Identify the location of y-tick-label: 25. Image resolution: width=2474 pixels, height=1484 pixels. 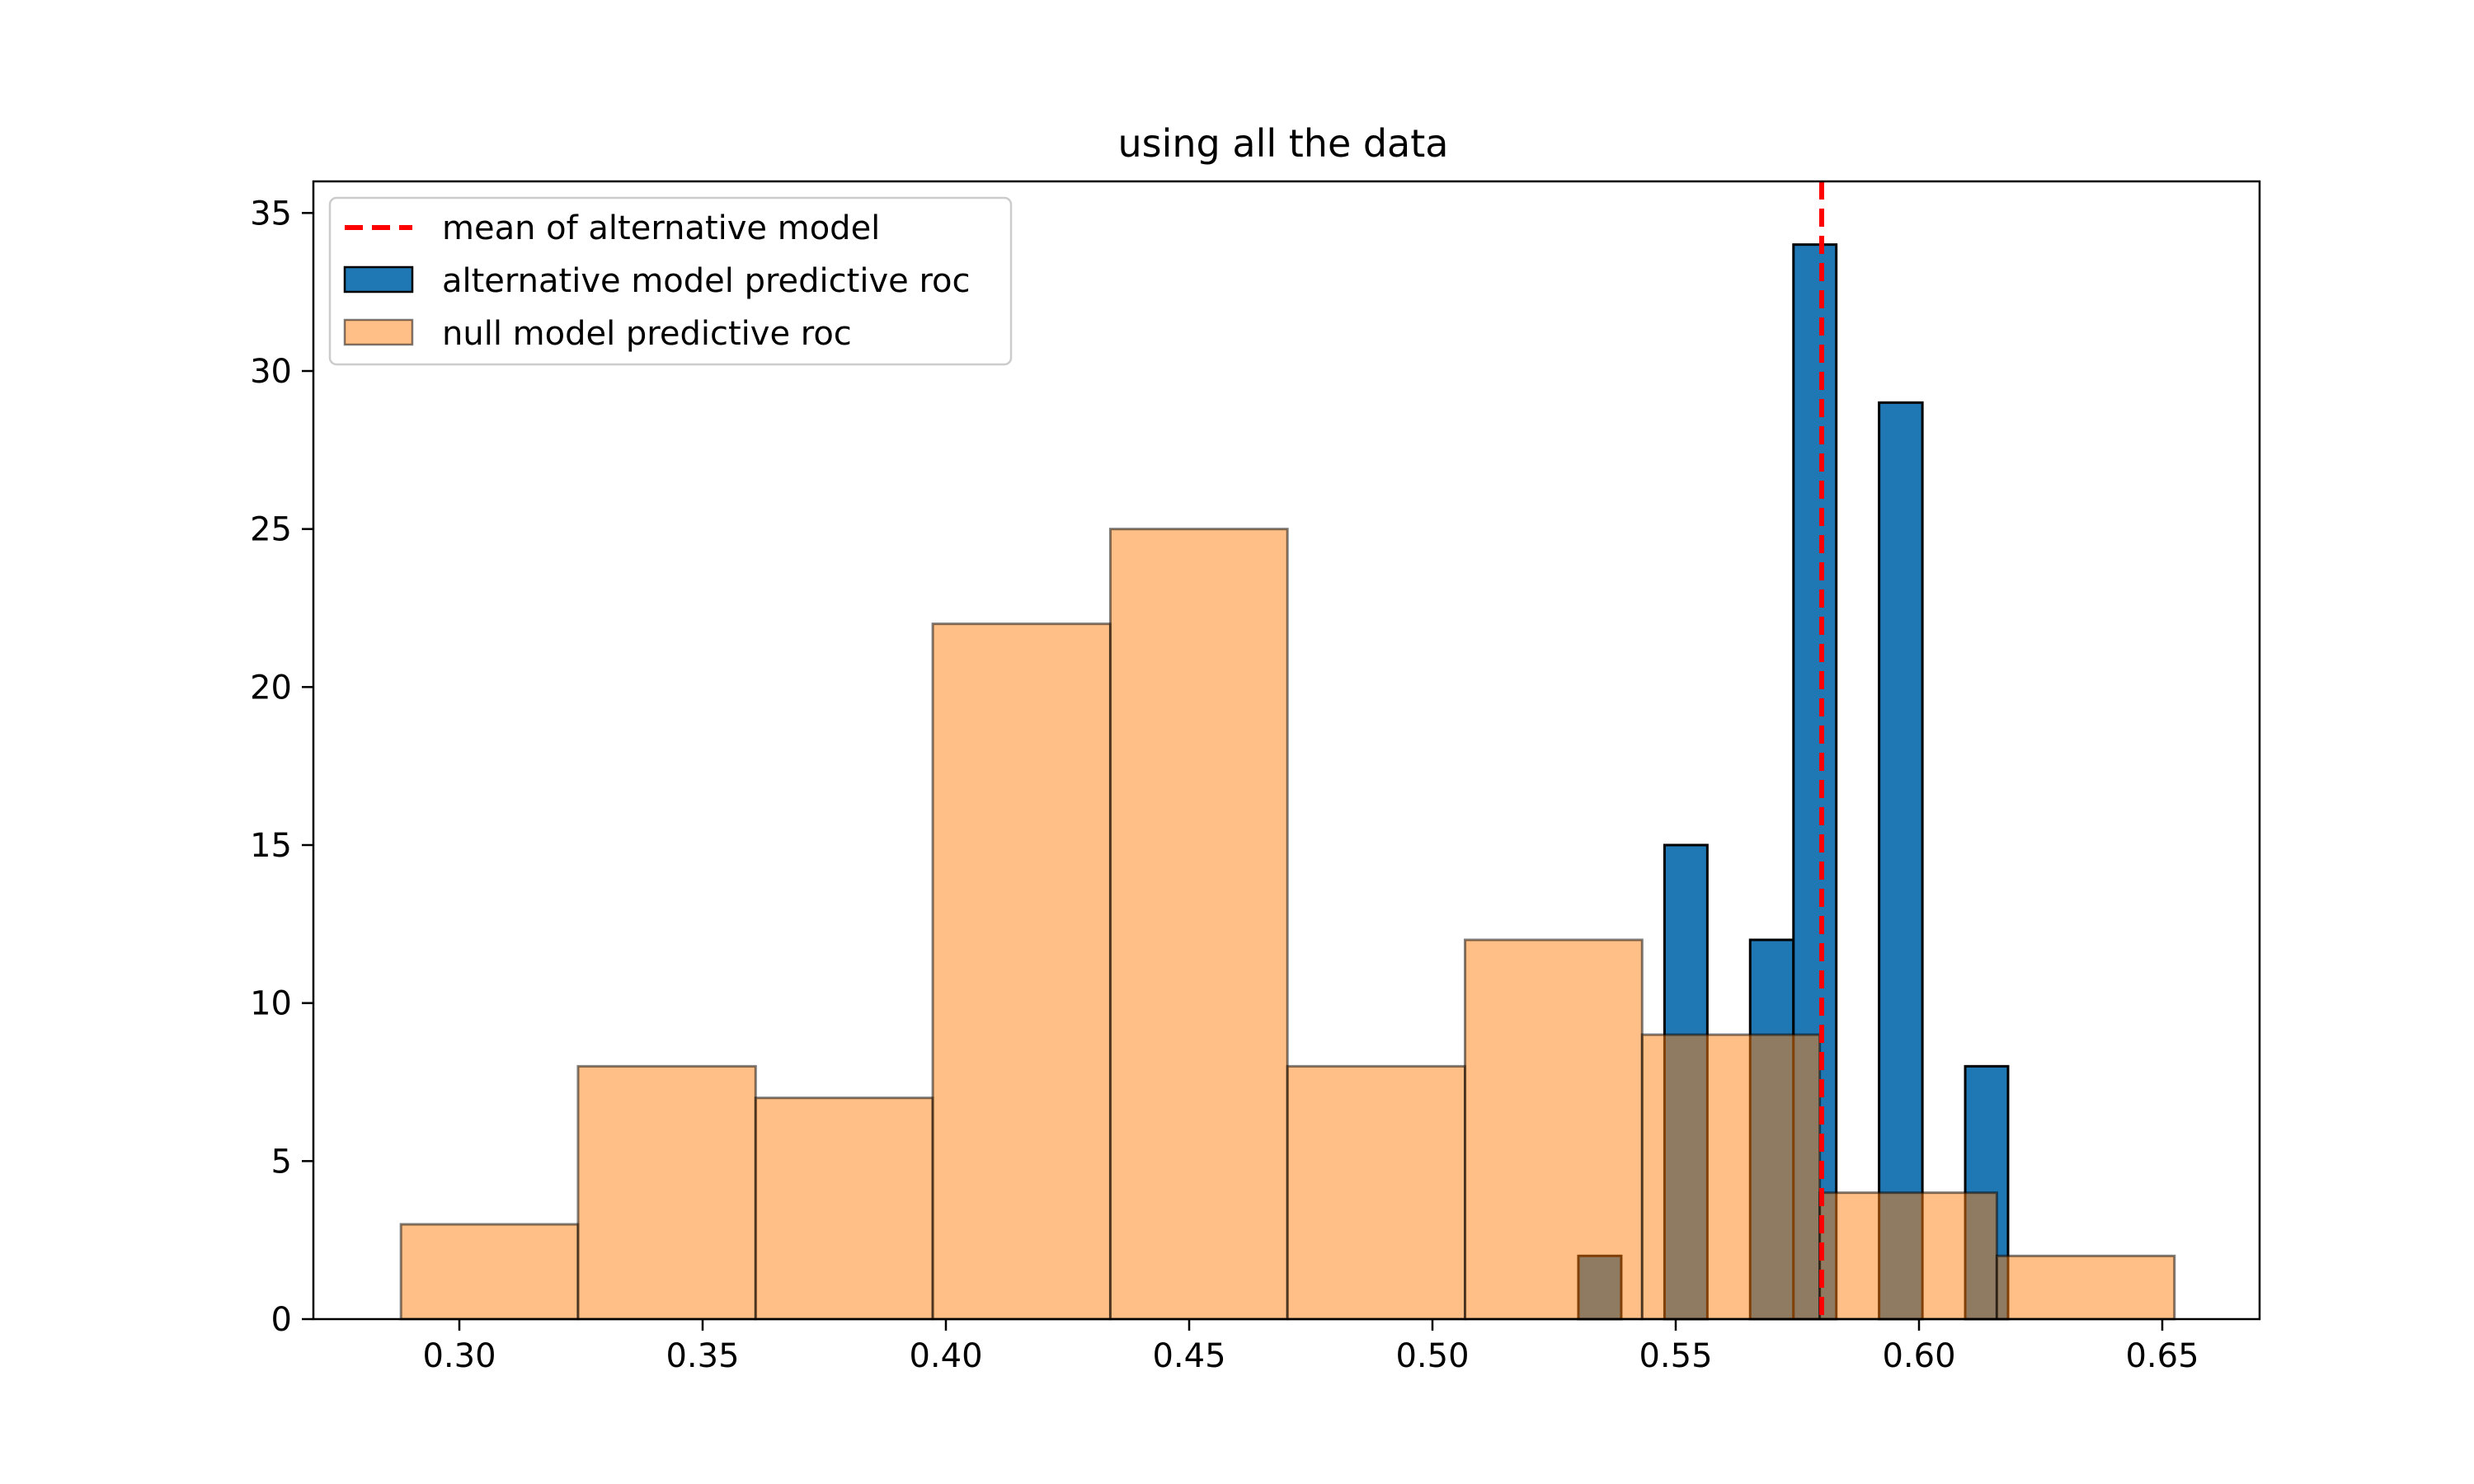
(271, 530).